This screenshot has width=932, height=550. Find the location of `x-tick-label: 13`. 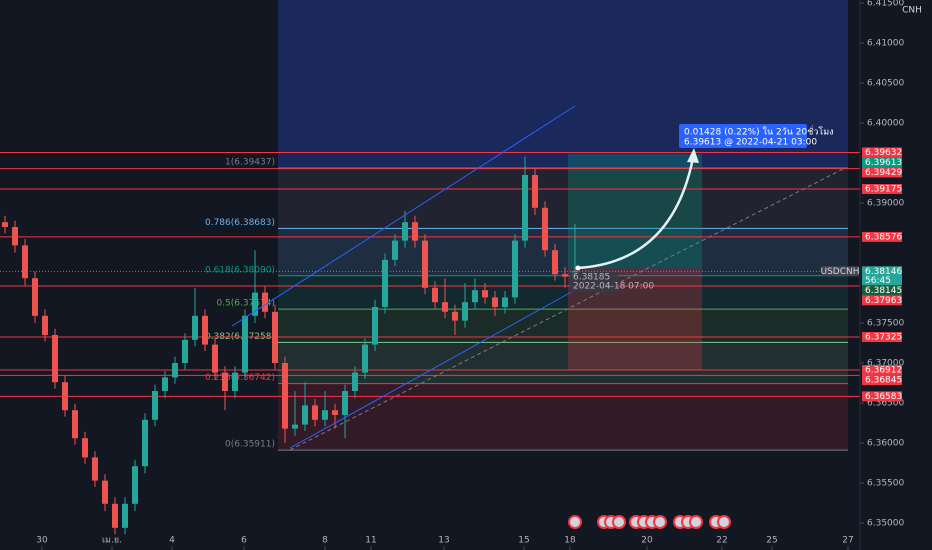

x-tick-label: 13 is located at coordinates (443, 541).